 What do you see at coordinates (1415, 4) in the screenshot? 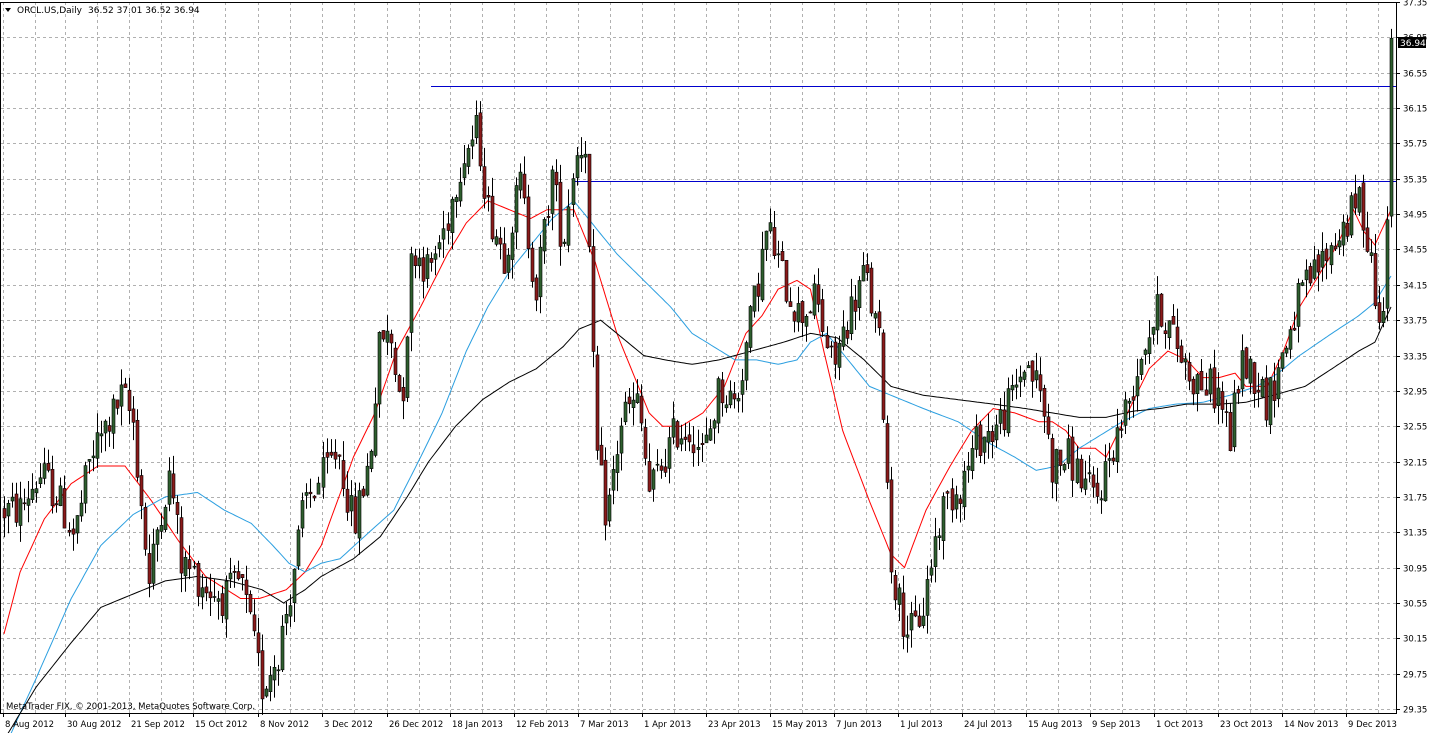
I see `y-tick-label: 37.35` at bounding box center [1415, 4].